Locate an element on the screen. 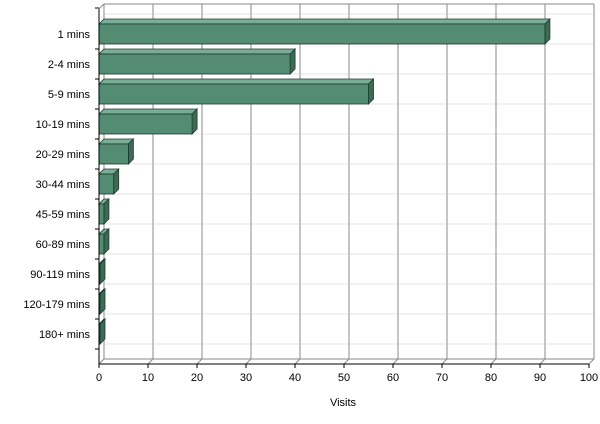 Image resolution: width=600 pixels, height=424 pixels. category-label: 180+ mins is located at coordinates (65, 335).